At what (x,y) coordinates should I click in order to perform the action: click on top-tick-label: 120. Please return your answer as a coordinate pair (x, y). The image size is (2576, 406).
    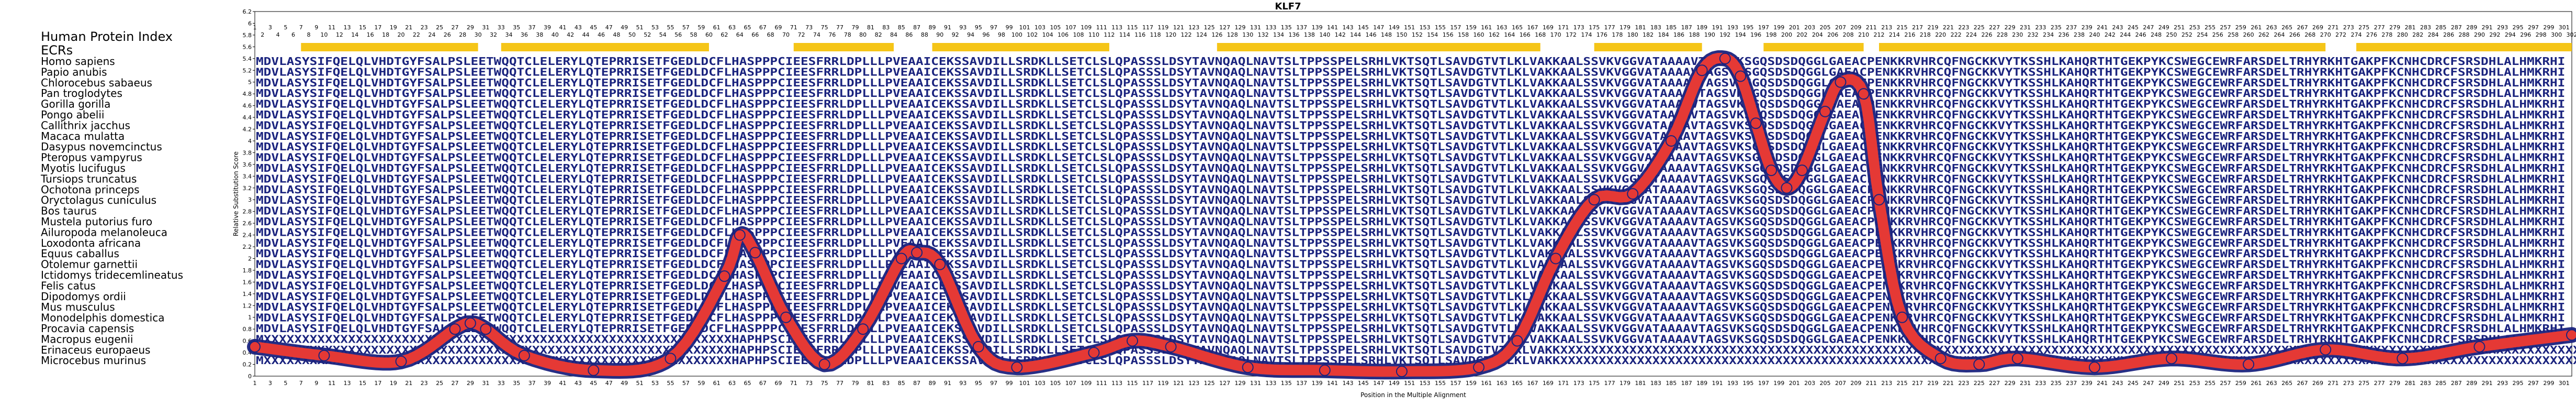
    Looking at the image, I should click on (1170, 35).